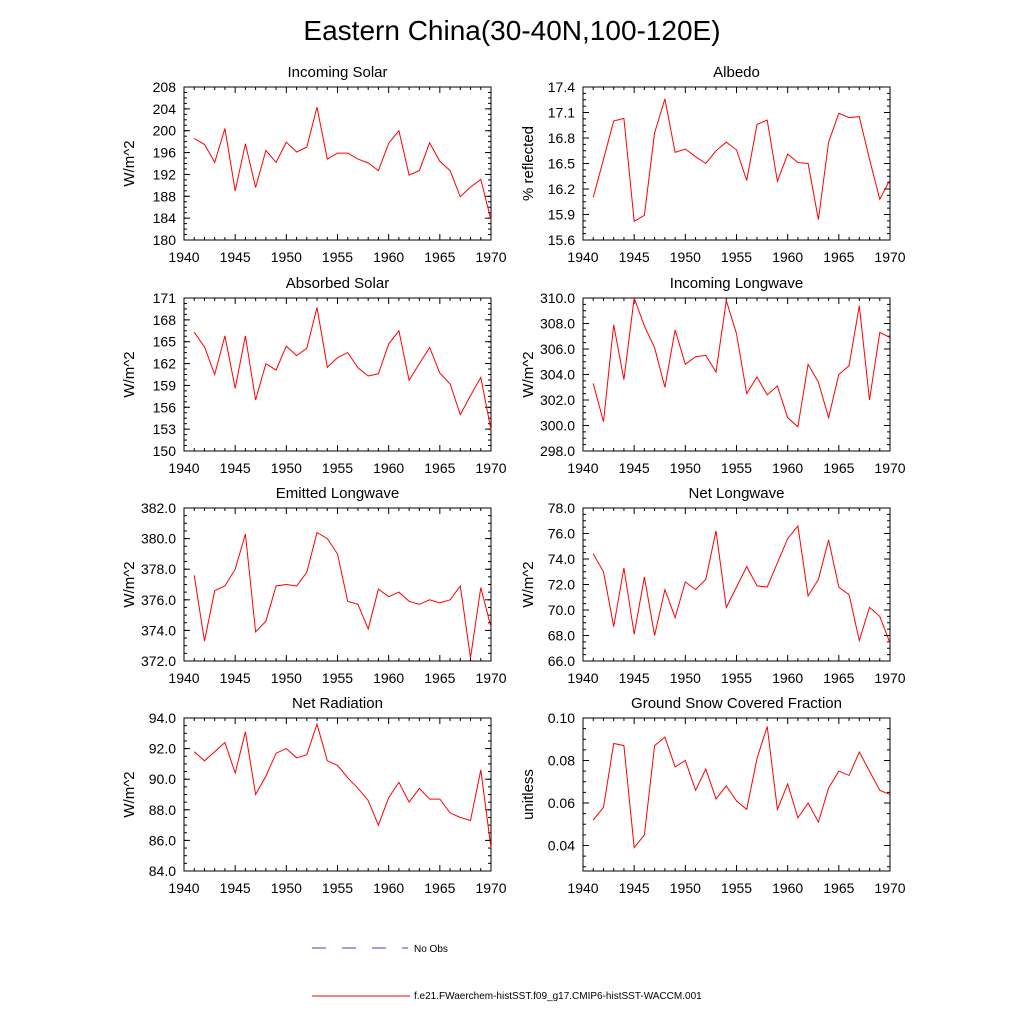  Describe the element at coordinates (741, 160) in the screenshot. I see `series-line-albedo` at that location.